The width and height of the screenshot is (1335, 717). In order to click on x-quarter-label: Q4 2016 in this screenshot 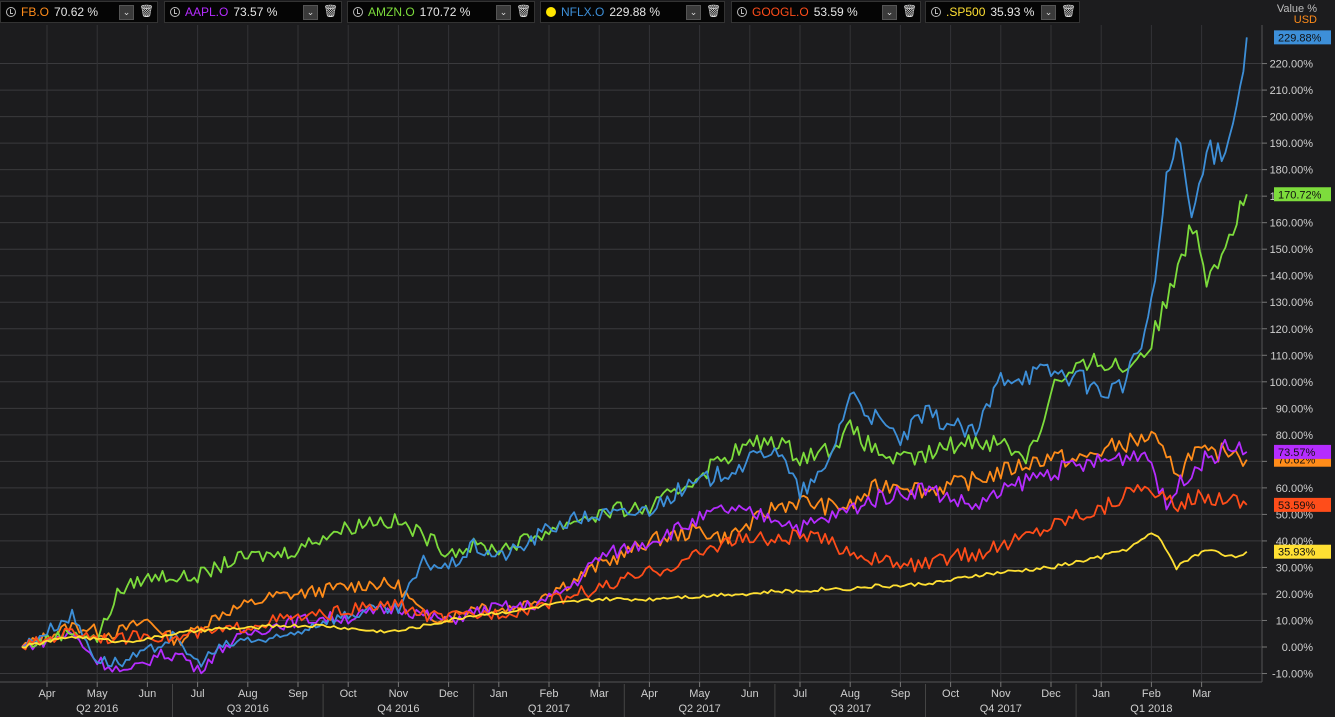, I will do `click(398, 709)`.